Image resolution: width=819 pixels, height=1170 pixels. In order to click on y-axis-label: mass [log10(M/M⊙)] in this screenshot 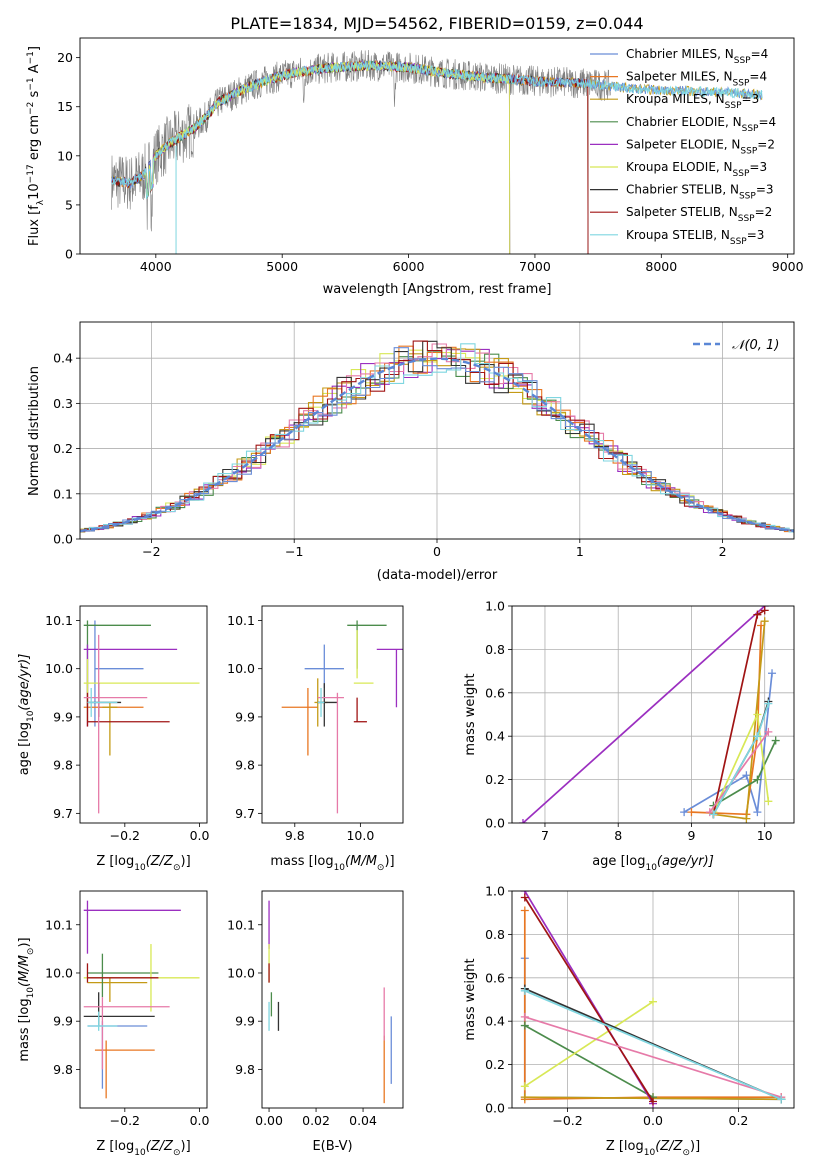, I will do `click(26, 999)`.